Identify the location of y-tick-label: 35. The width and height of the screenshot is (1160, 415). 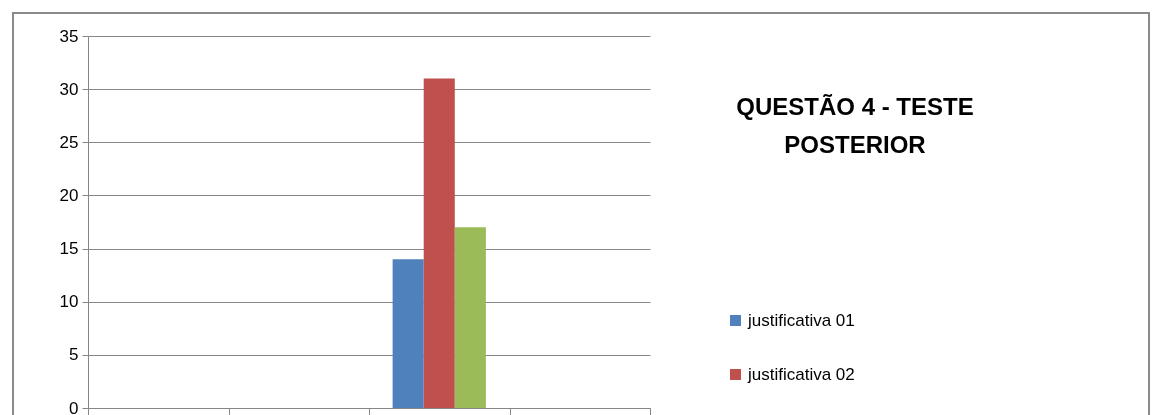
(69, 36).